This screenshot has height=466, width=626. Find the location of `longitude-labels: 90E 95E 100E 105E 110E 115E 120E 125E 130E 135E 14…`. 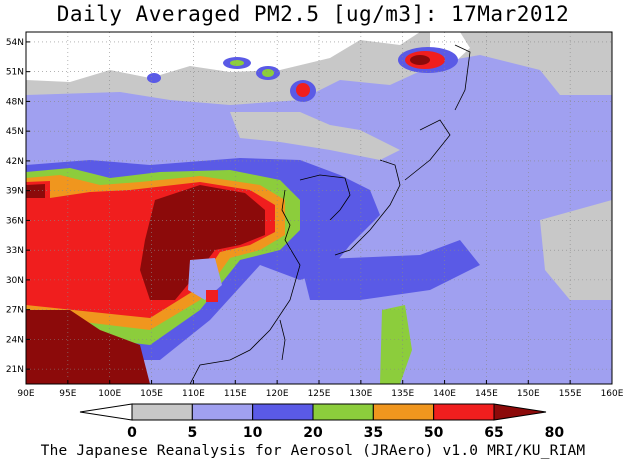

longitude-labels: 90E 95E 100E 105E 110E 115E 120E 125E 130E 135E 14… is located at coordinates (320, 389).